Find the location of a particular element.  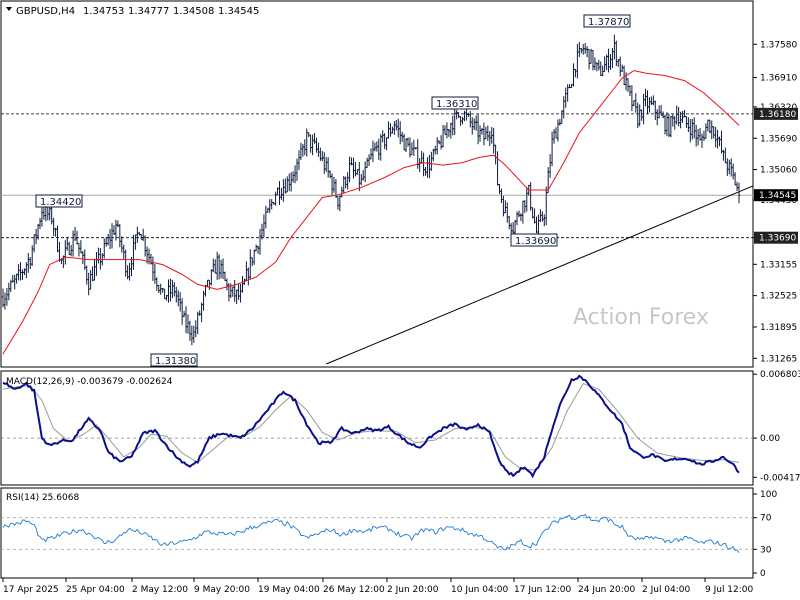

rsi-levels is located at coordinates (377, 533).